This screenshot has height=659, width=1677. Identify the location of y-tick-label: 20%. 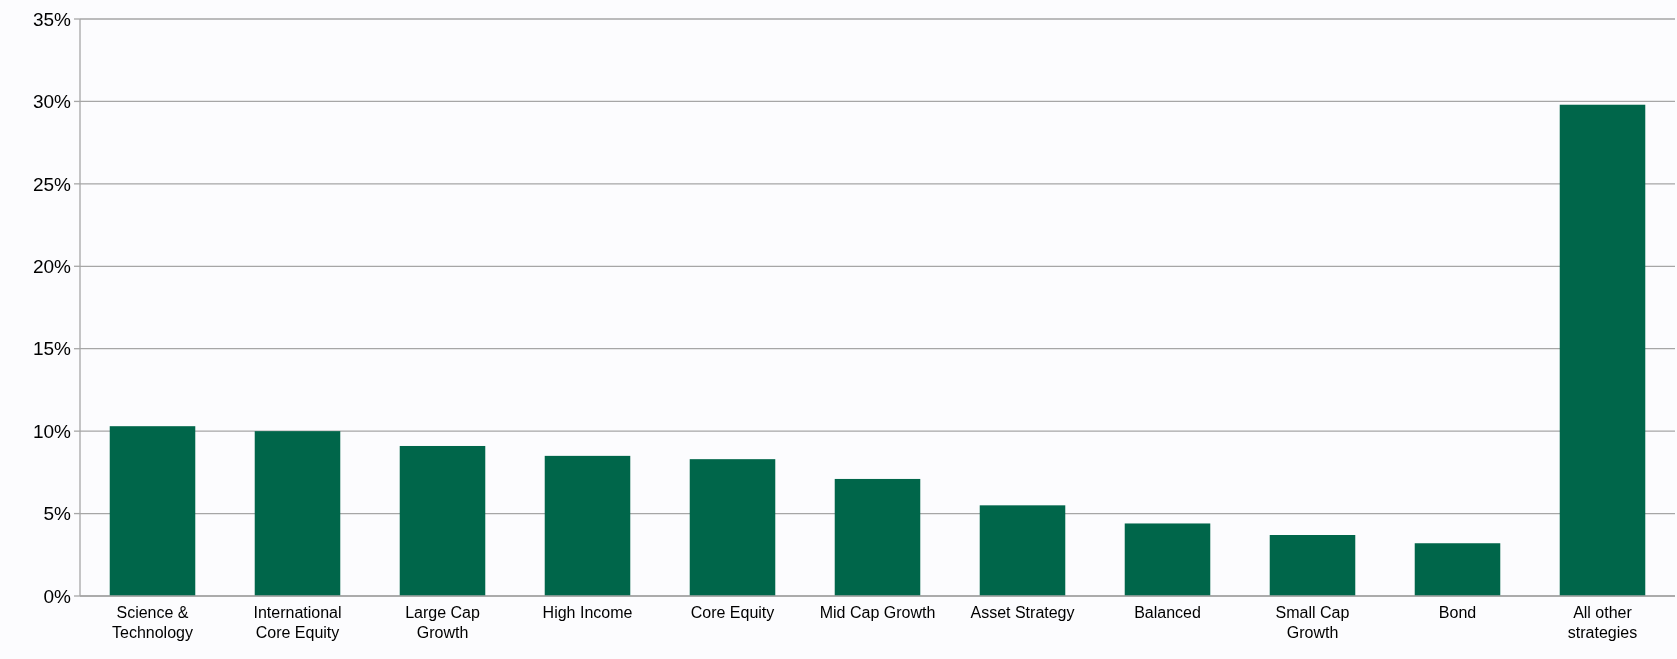
(52, 266).